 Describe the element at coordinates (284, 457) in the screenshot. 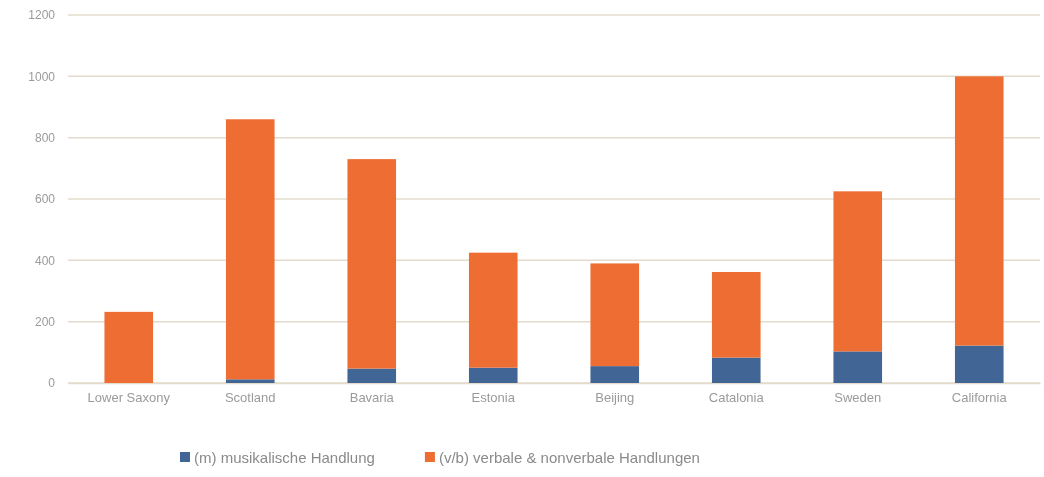

I see `legend-label: (m) musikalische Handlung` at that location.